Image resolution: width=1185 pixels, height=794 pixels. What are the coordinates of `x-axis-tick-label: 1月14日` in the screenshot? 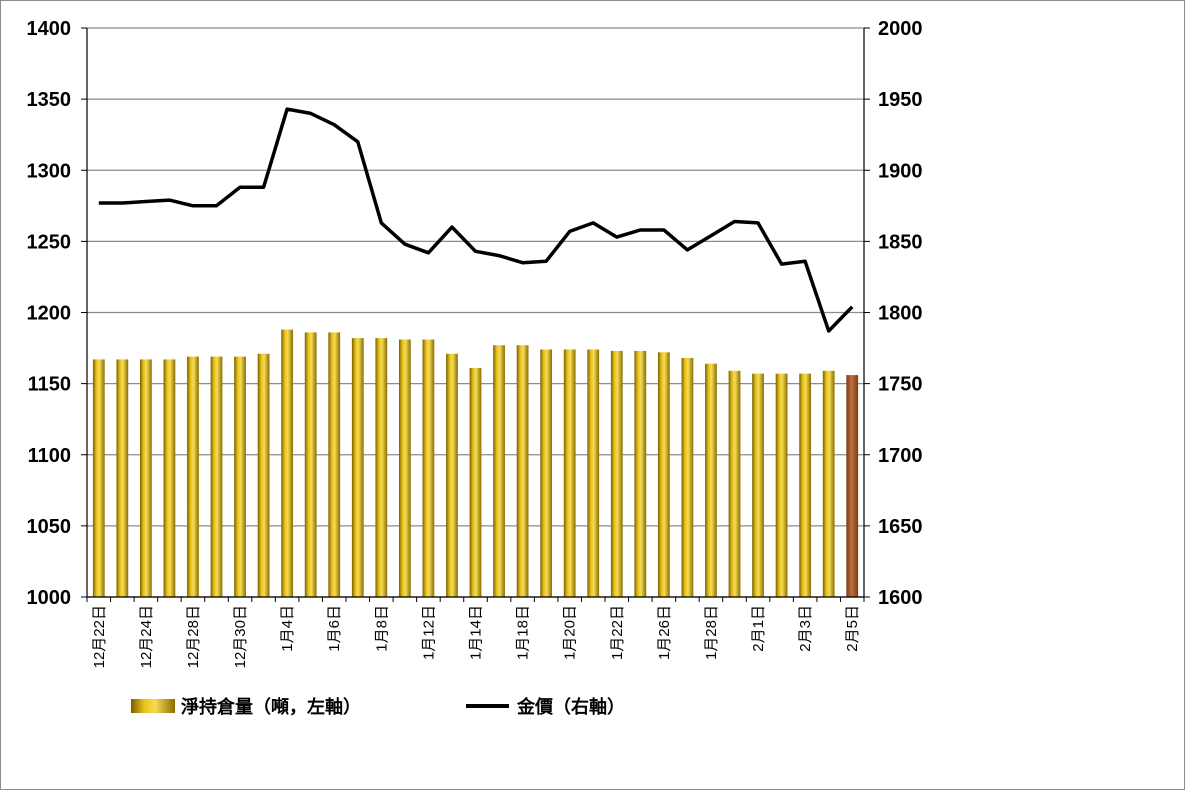 It's located at (476, 632).